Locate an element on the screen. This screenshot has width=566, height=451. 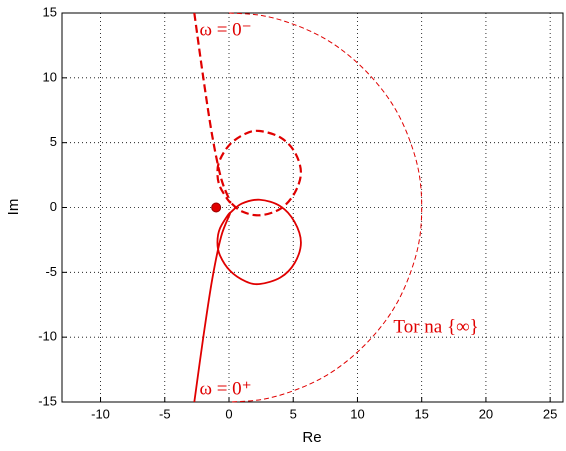
annotation: ω = 0⁺ is located at coordinates (225, 389).